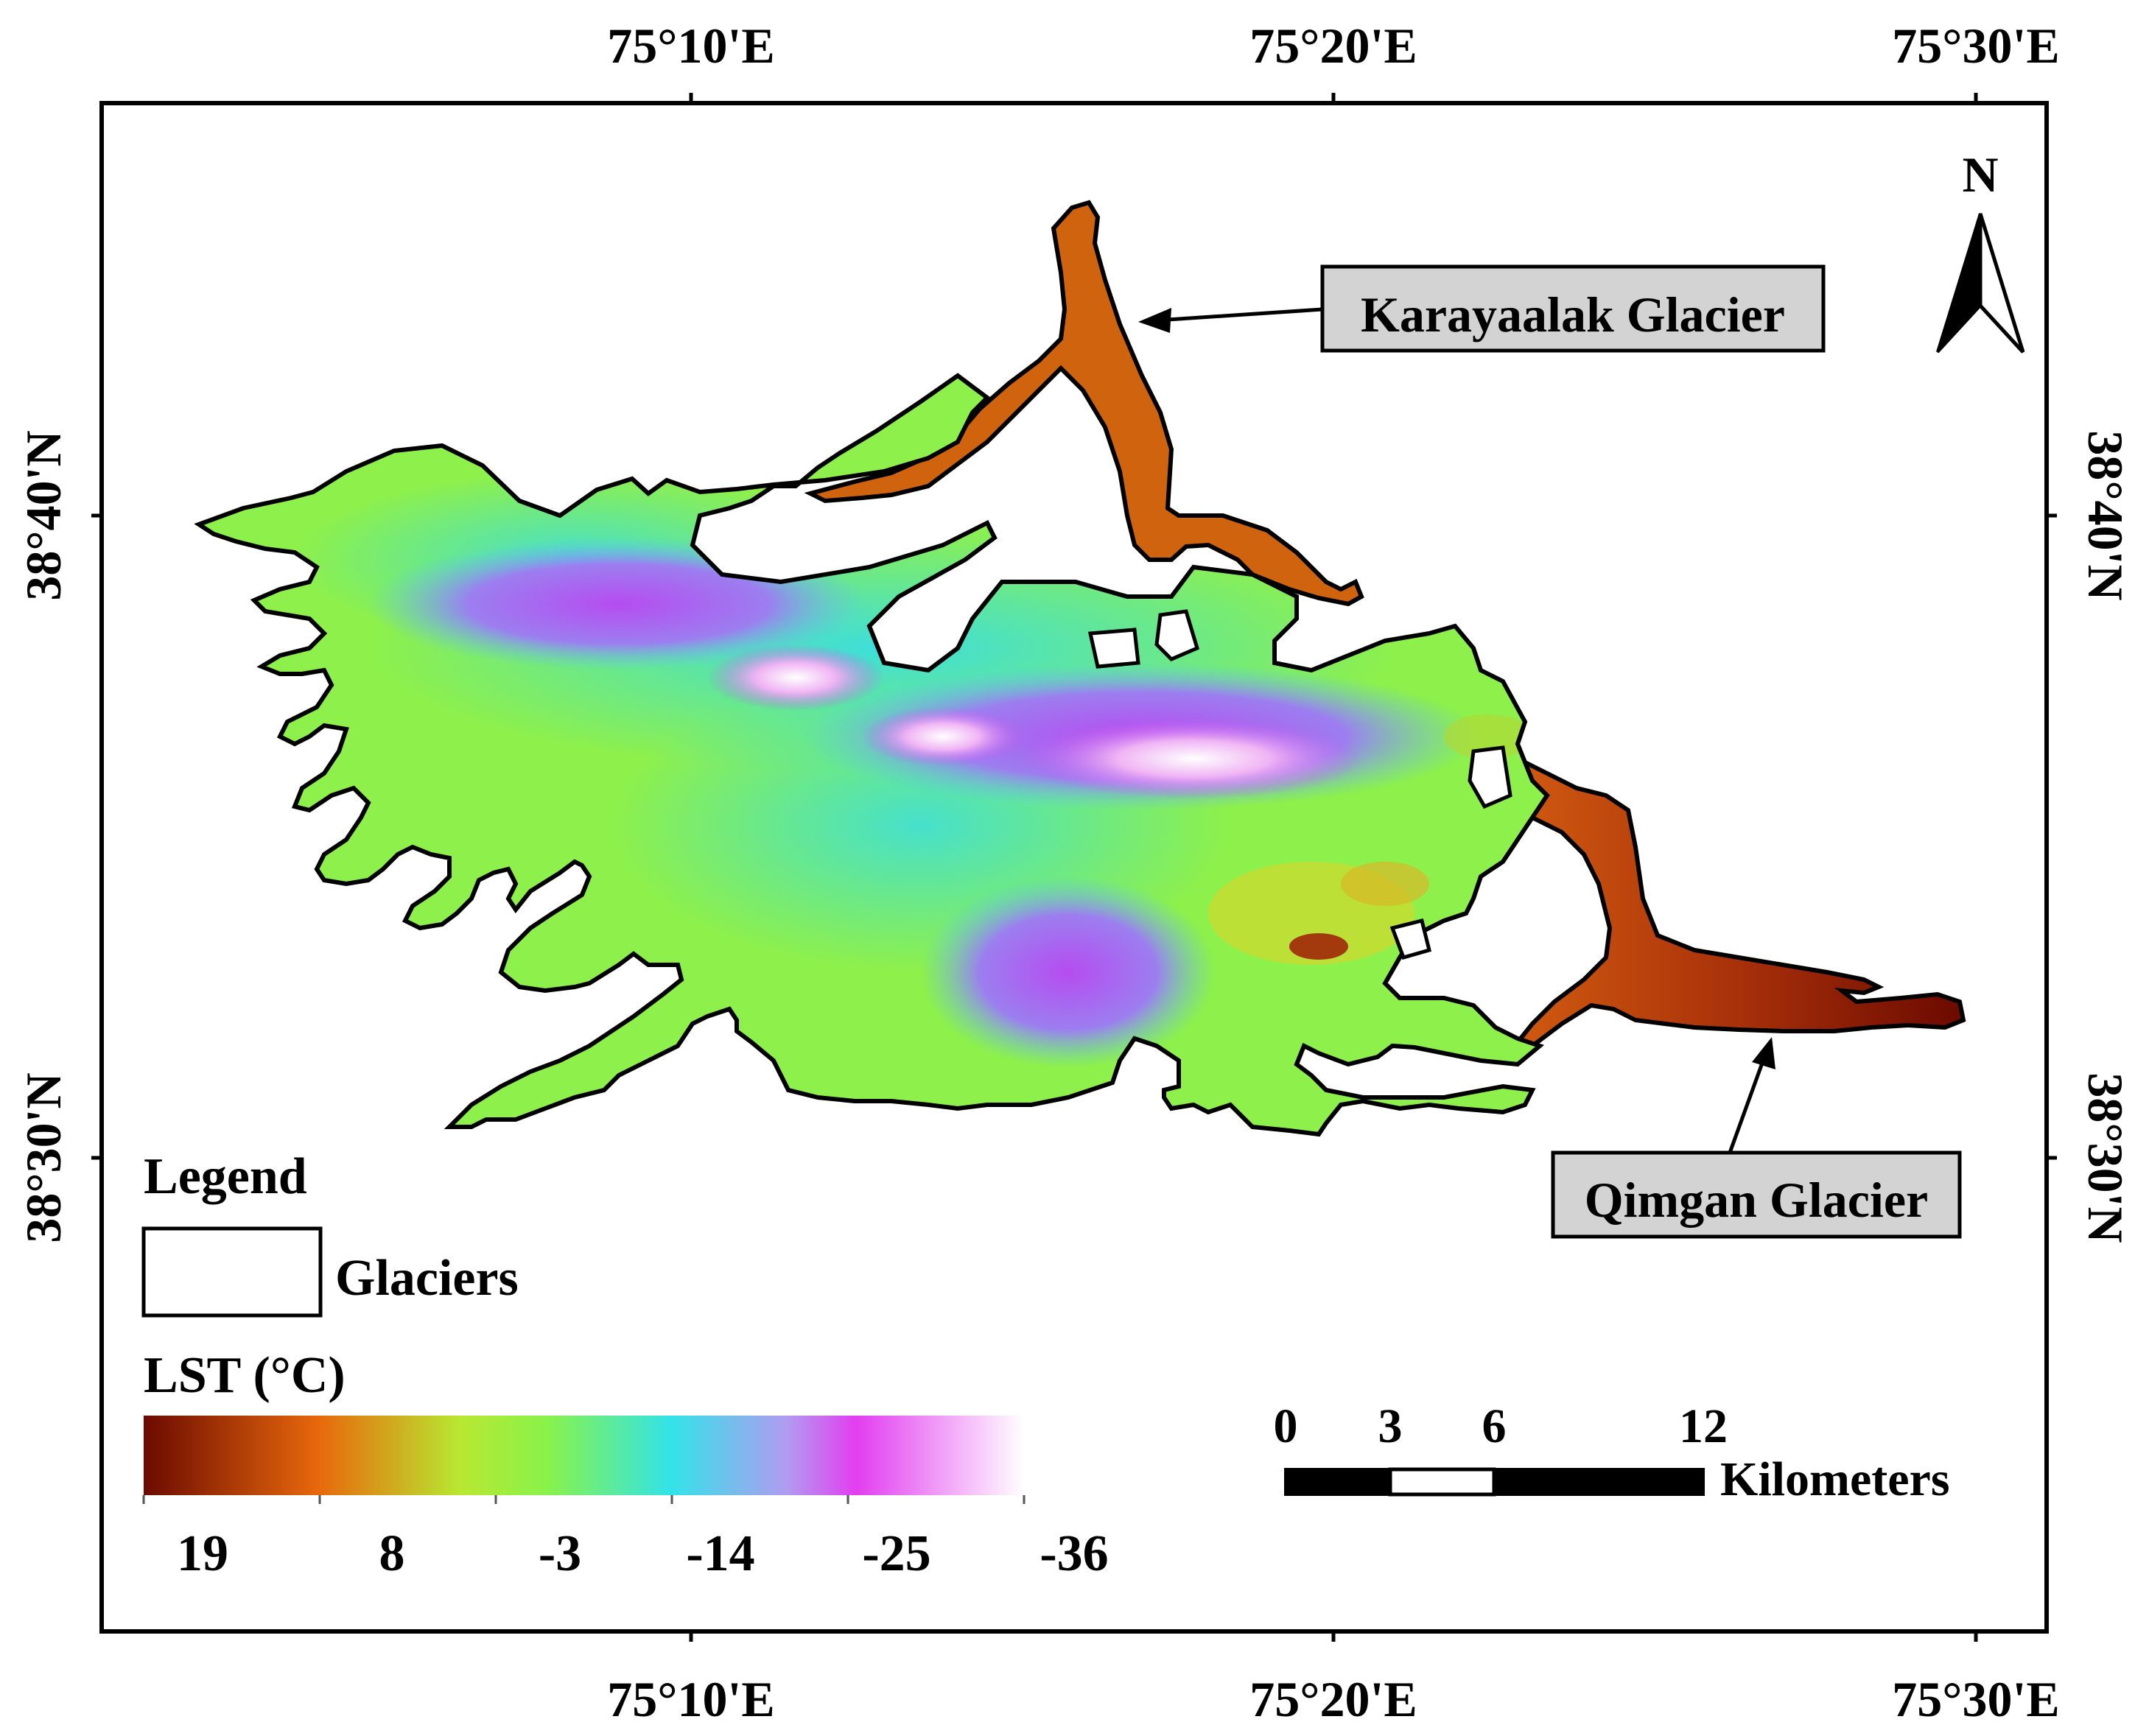  Describe the element at coordinates (1390, 1426) in the screenshot. I see `scale-tick-3: 3` at that location.